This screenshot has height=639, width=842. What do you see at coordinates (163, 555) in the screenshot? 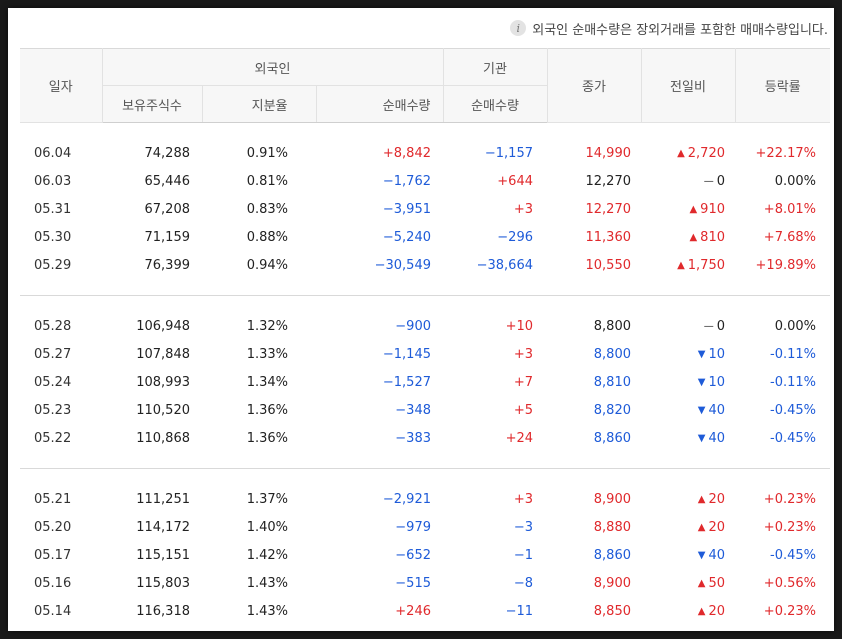
I see `holdings-cell: 115,151` at bounding box center [163, 555].